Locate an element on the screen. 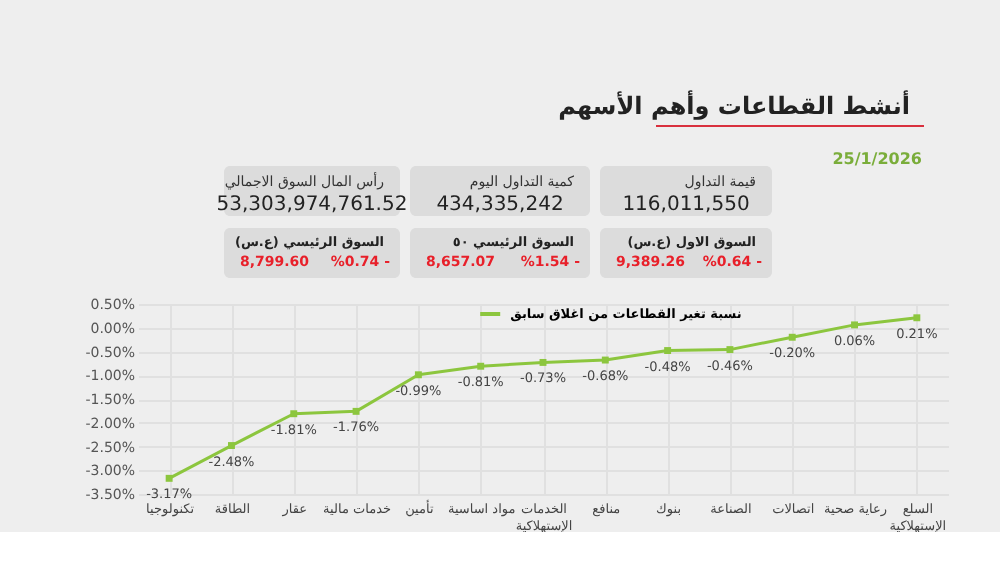 This screenshot has height=562, width=1000. chart-subtitle: 25/1/2026 is located at coordinates (877, 159).